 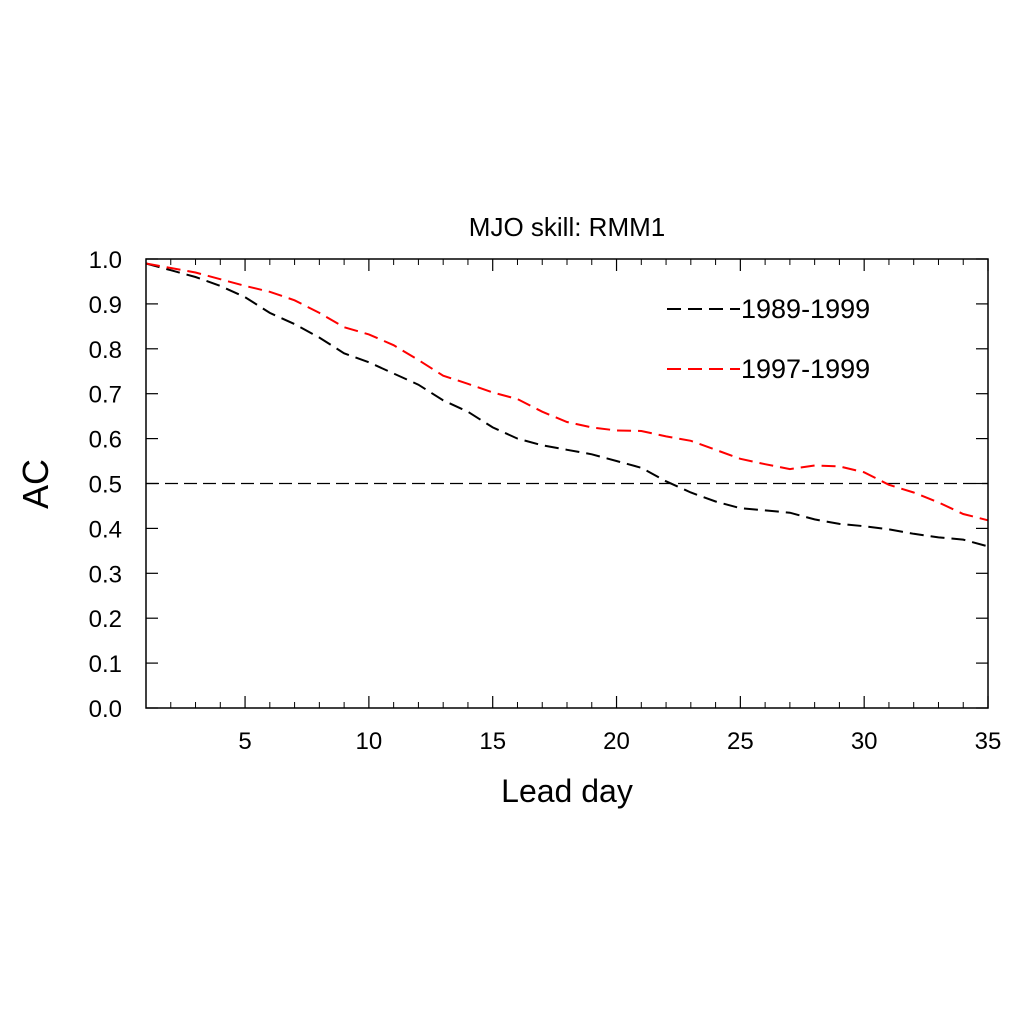 What do you see at coordinates (105, 440) in the screenshot?
I see `y-tick-label: 0.6` at bounding box center [105, 440].